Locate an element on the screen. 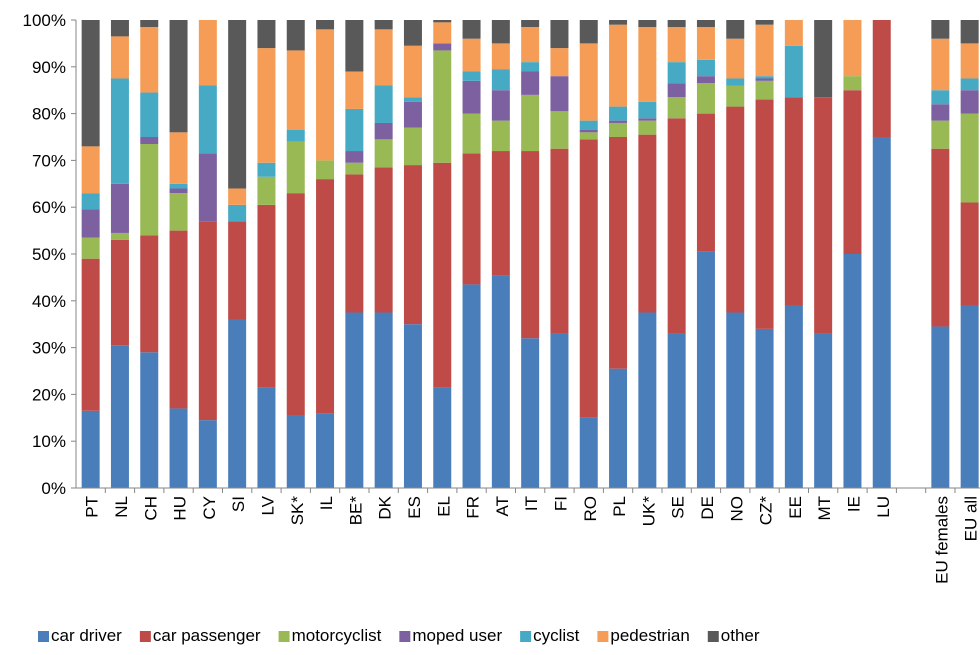 The height and width of the screenshot is (655, 980). y-tick-label: 0% is located at coordinates (53, 488).